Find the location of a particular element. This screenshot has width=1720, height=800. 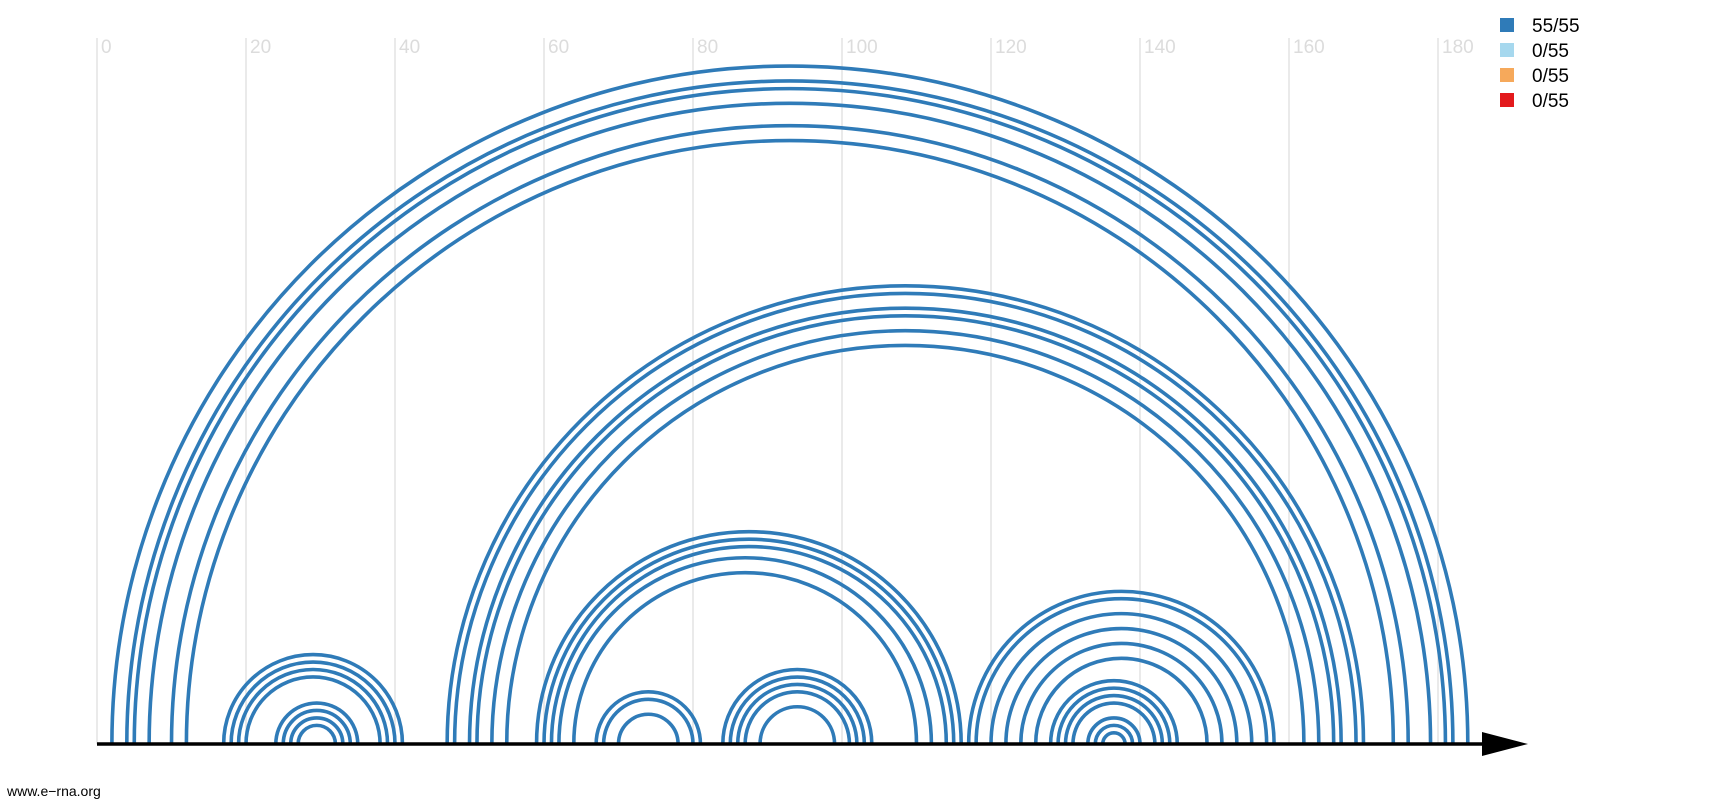

x-tick-labels: 0 20 40 60 80 100 120 140 160 180 is located at coordinates (787, 47).